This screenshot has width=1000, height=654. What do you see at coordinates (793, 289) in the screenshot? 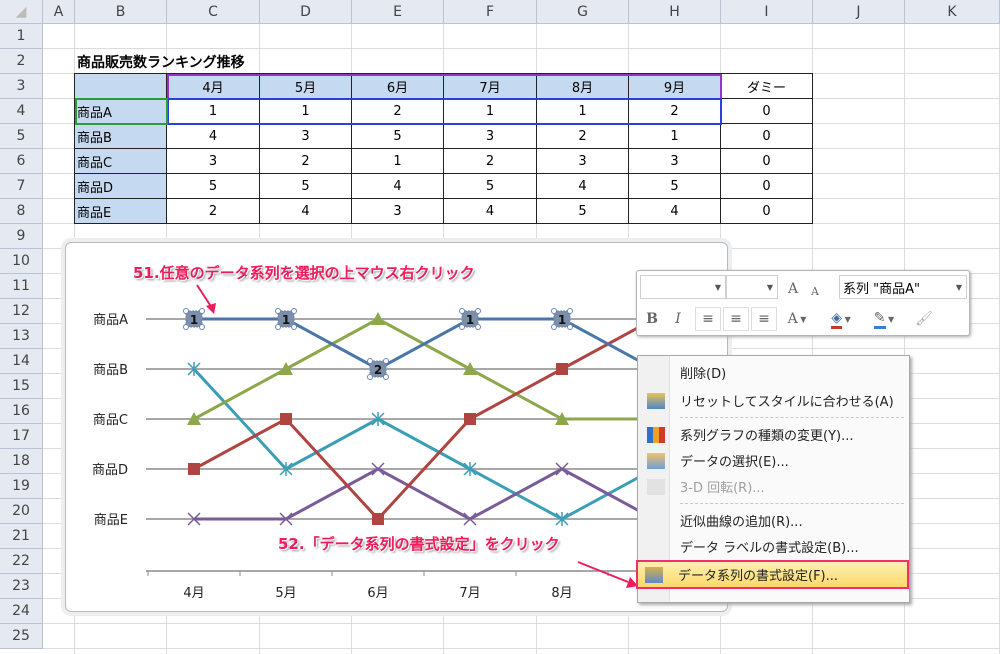
I see `grow-font-button: A` at bounding box center [793, 289].